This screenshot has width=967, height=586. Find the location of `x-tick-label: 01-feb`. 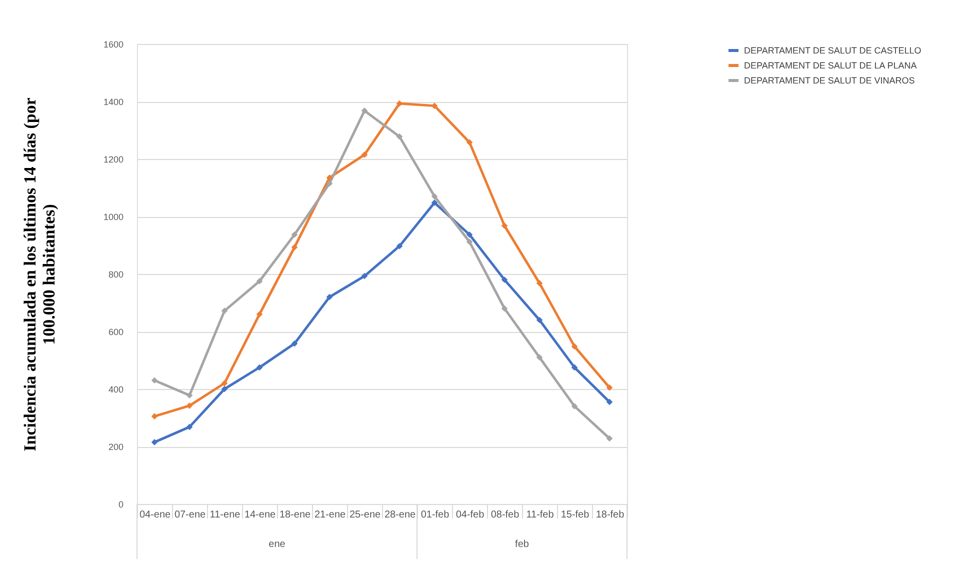

x-tick-label: 01-feb is located at coordinates (435, 515).